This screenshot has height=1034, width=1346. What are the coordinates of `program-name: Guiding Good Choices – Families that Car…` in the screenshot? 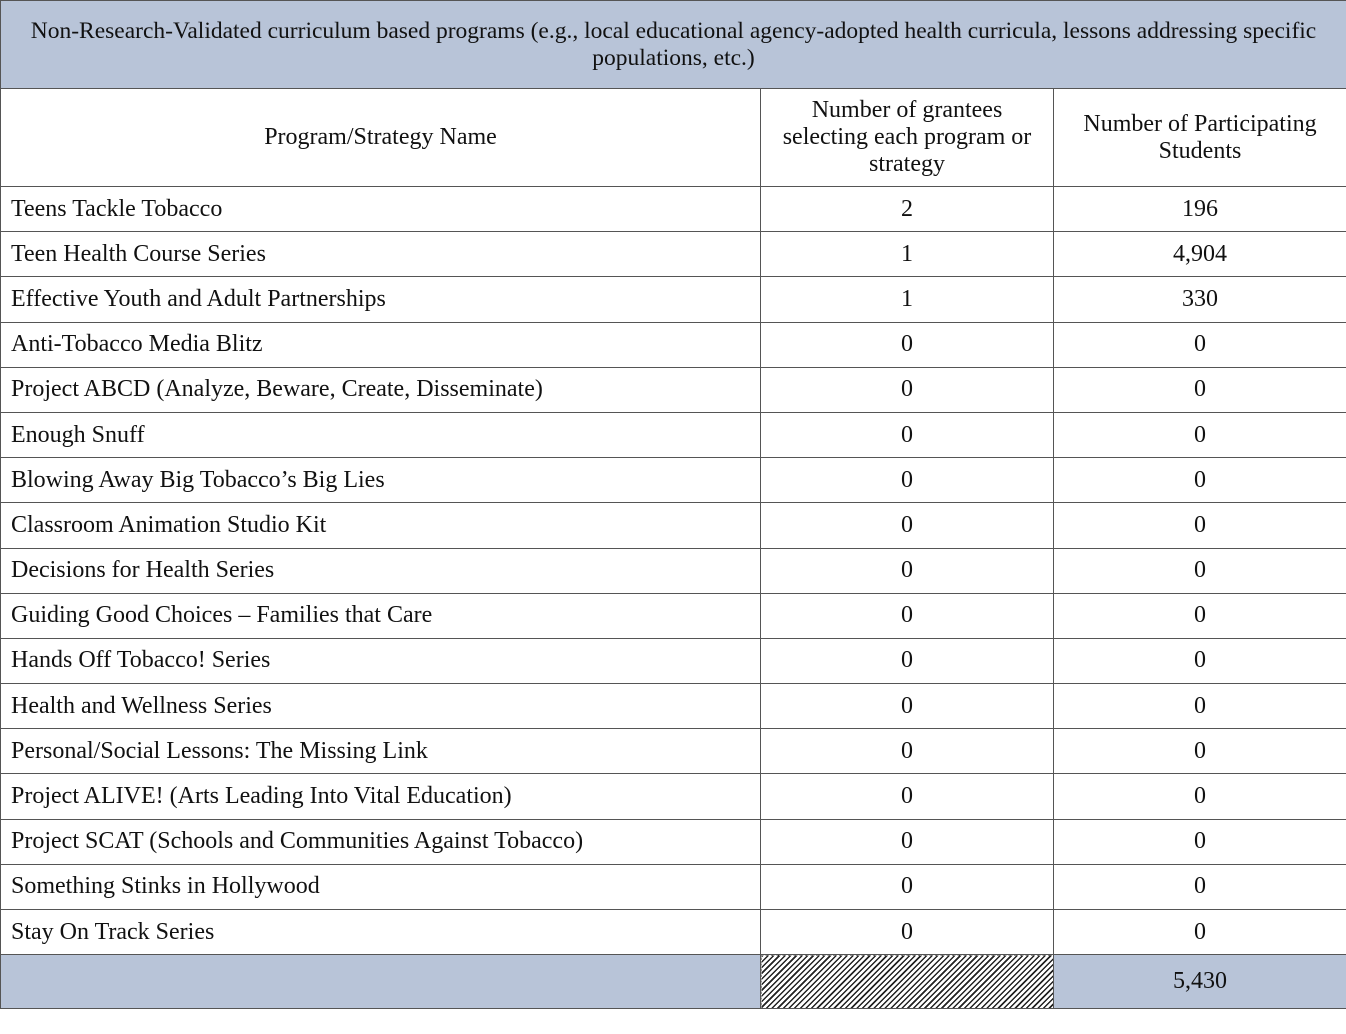 It's located at (380, 615).